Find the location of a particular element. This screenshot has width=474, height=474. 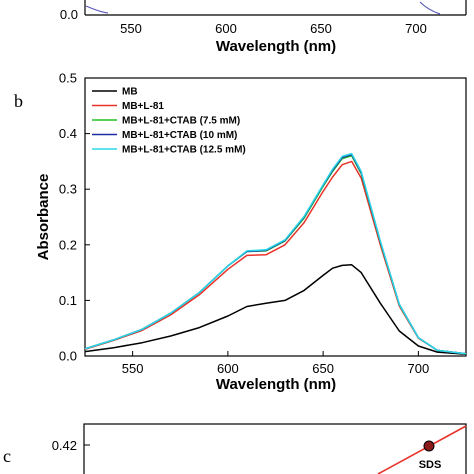

panel-a-curve-left is located at coordinates (97, 9).